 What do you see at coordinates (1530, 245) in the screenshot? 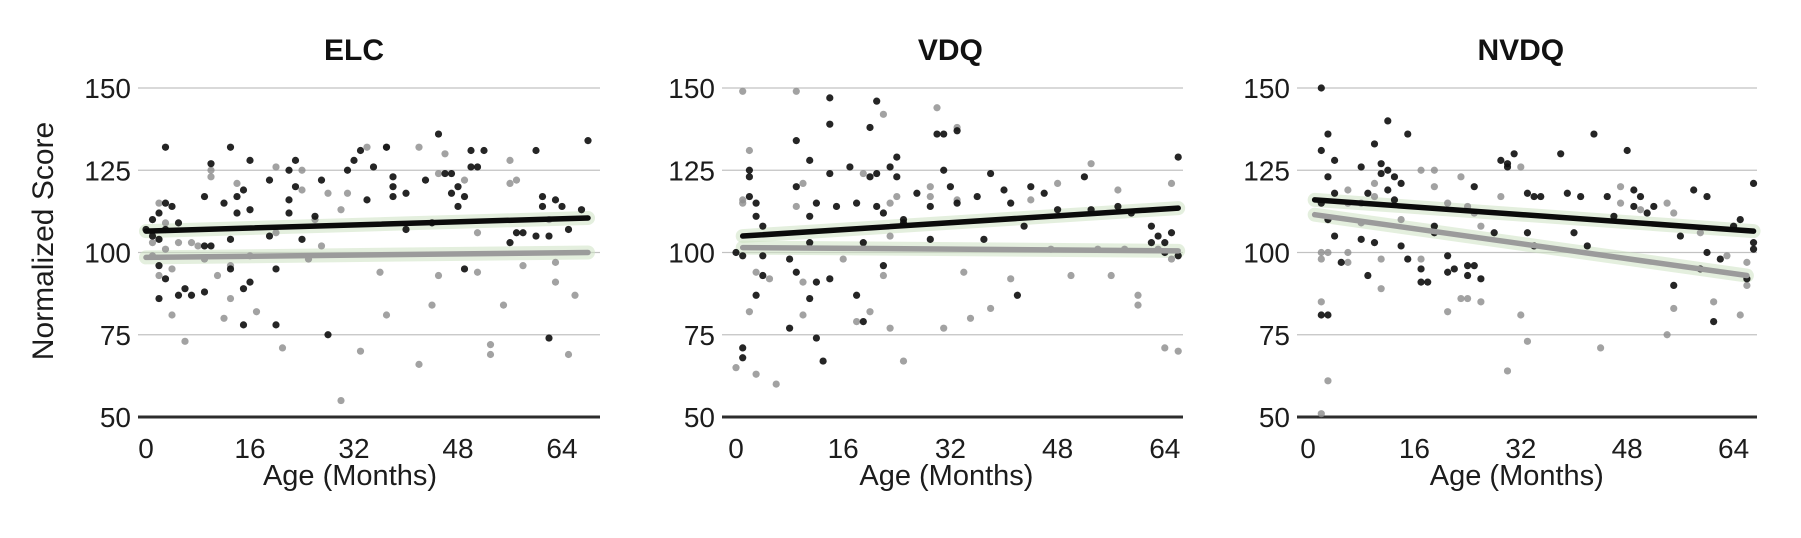
I see `trend-line-gray` at bounding box center [1530, 245].